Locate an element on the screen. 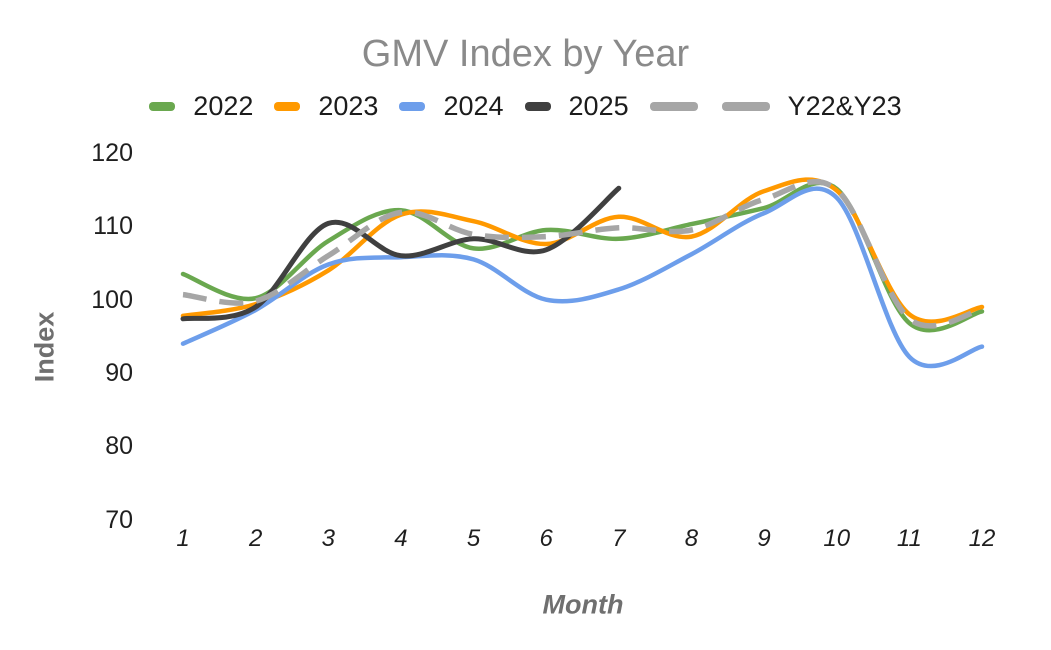 The width and height of the screenshot is (1051, 650). x-tick-label: 7 is located at coordinates (619, 538).